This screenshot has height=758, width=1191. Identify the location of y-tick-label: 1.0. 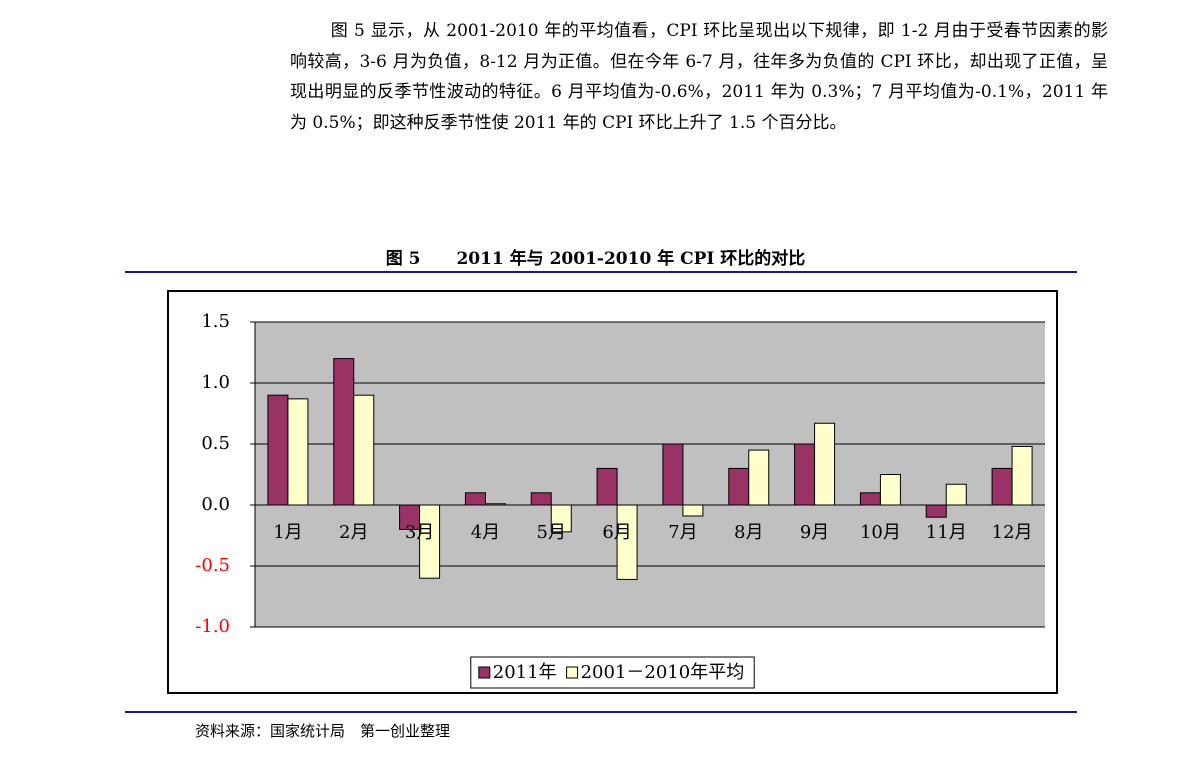
(215, 382).